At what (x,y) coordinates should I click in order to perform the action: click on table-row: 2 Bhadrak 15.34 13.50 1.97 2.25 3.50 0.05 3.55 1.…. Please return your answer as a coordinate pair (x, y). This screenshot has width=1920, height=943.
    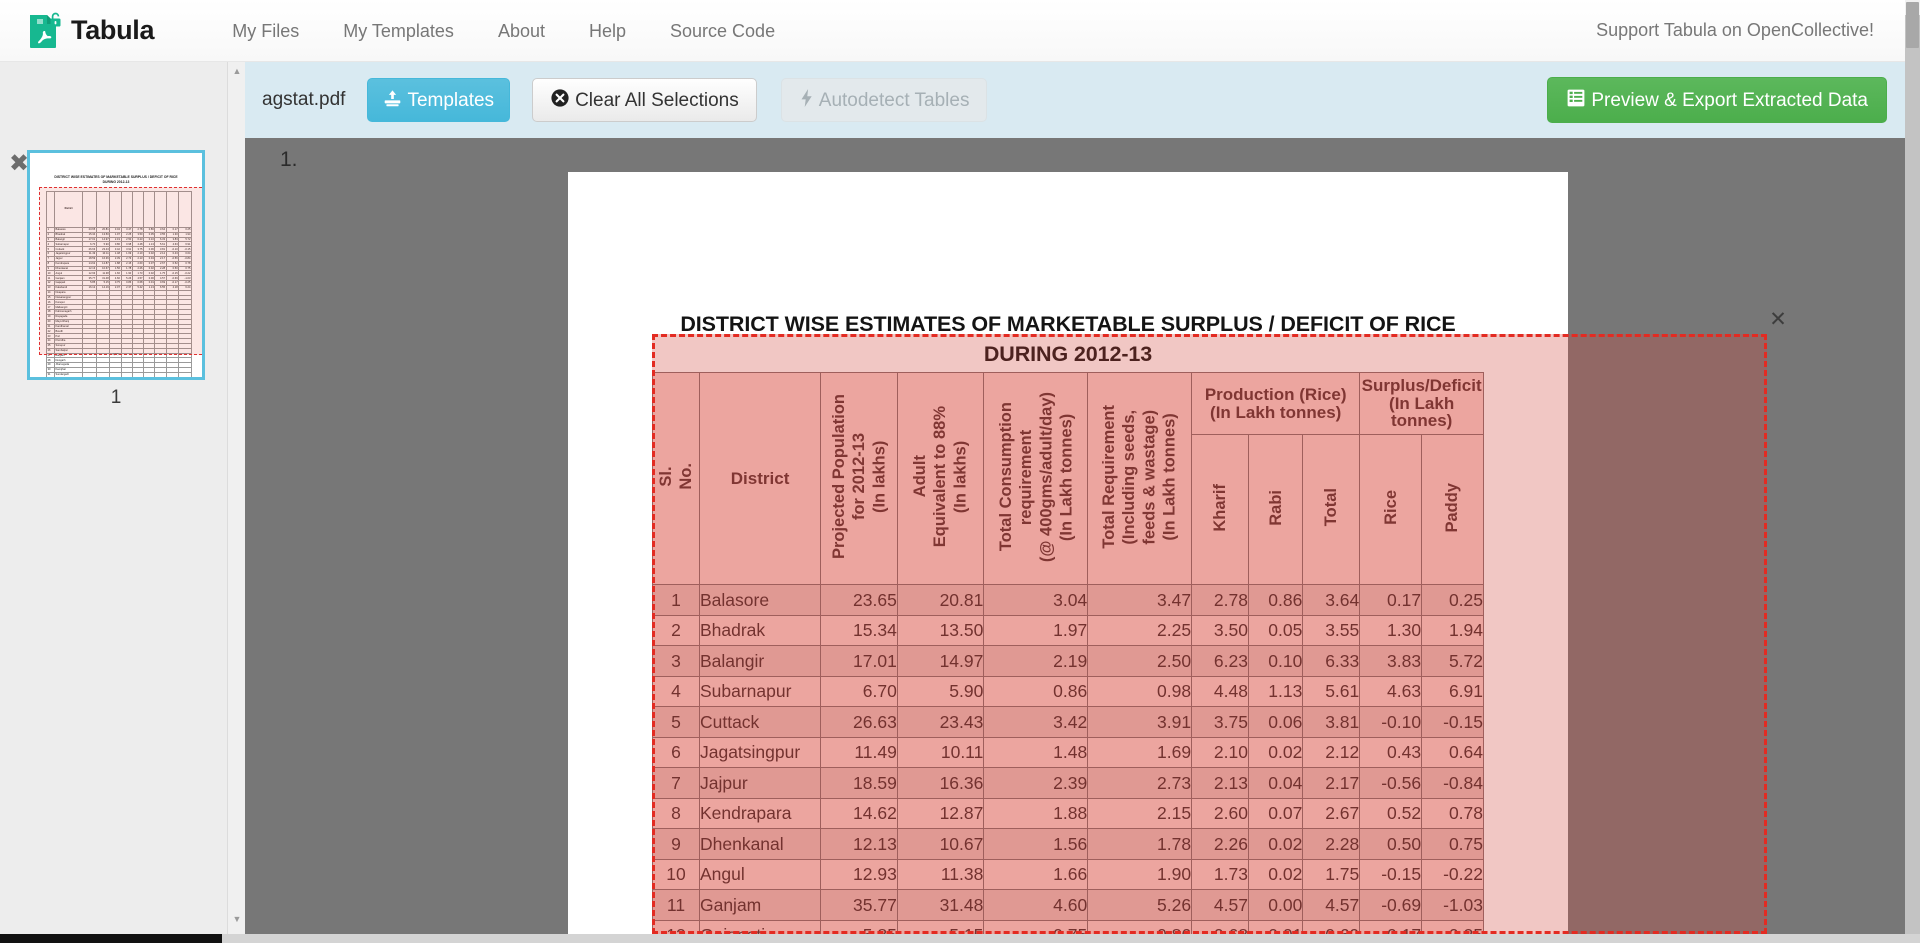
    Looking at the image, I should click on (1068, 630).